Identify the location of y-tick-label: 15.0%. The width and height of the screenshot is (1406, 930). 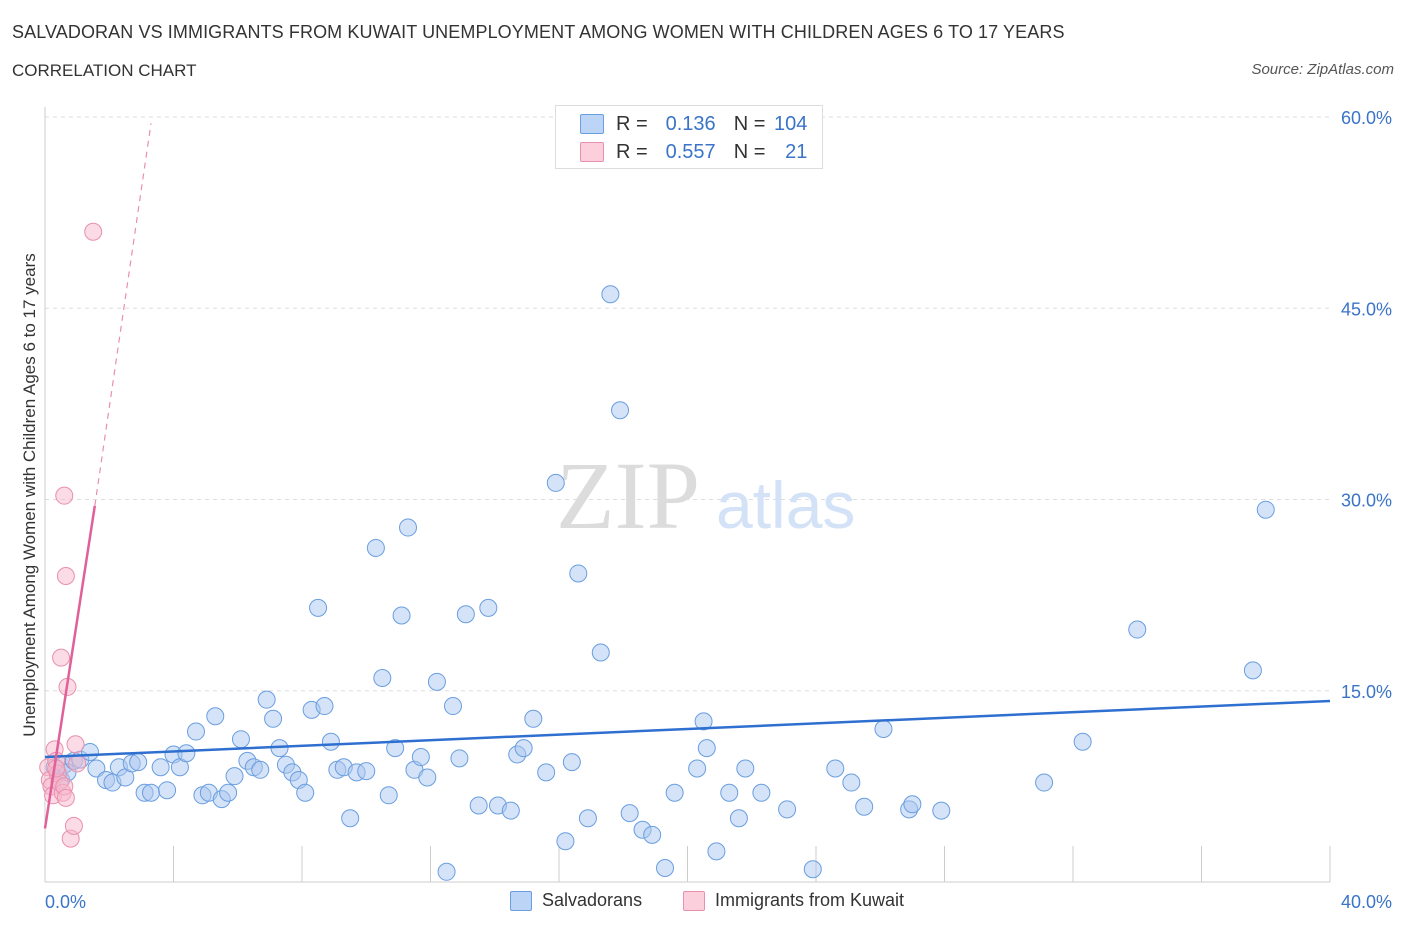
(1366, 692).